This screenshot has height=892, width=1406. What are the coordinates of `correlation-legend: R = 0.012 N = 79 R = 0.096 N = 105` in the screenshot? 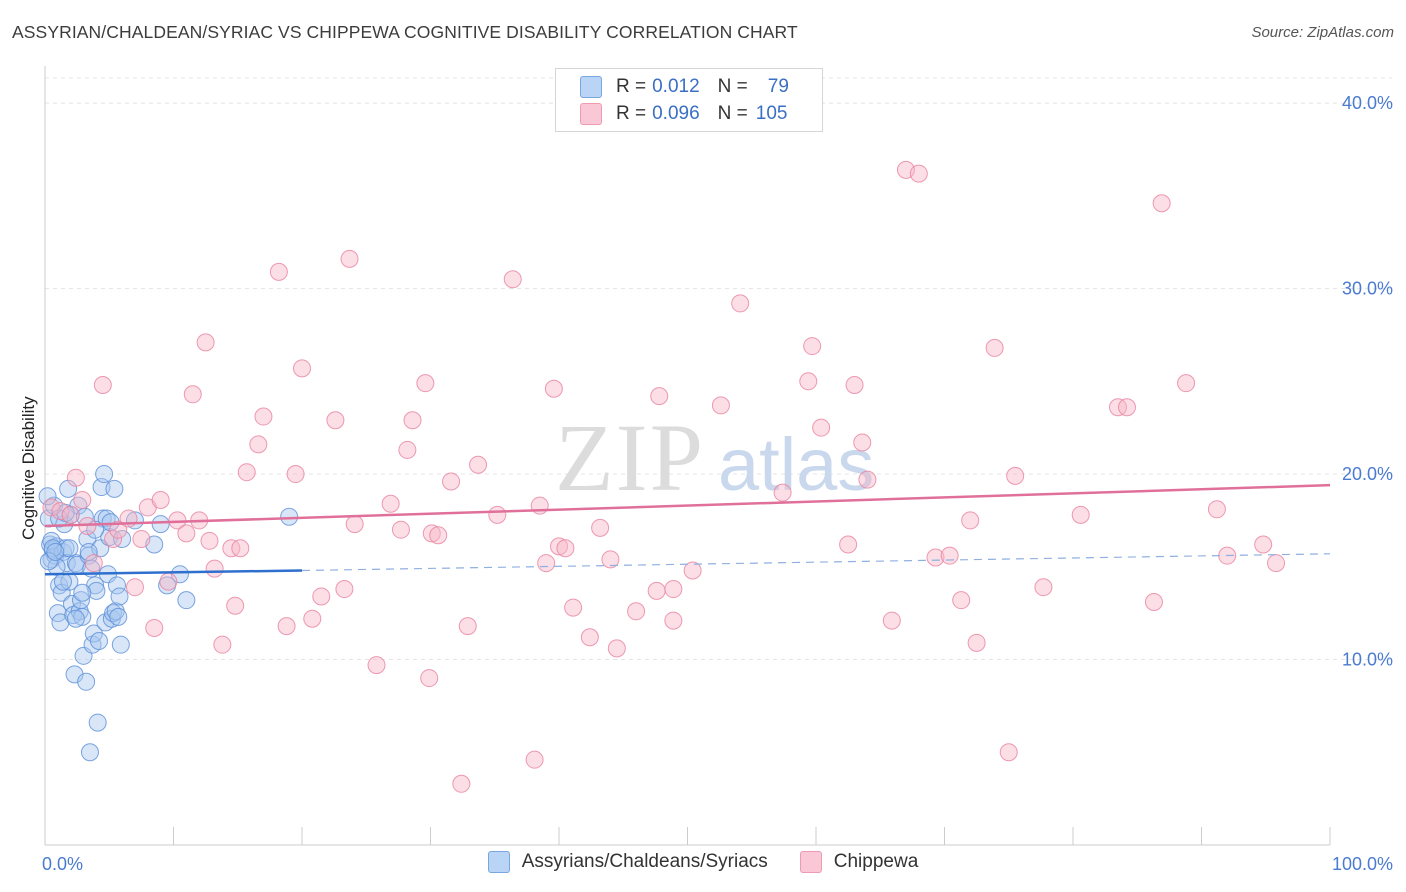 It's located at (689, 100).